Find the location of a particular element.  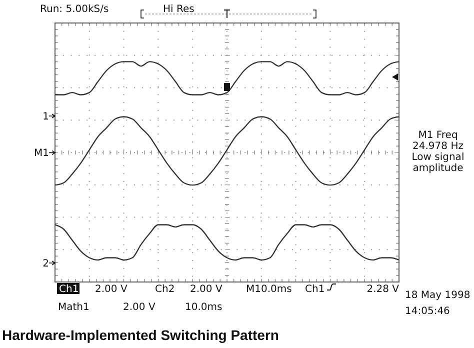

text: Hardware-Implemented Switching Pattern is located at coordinates (140, 335).